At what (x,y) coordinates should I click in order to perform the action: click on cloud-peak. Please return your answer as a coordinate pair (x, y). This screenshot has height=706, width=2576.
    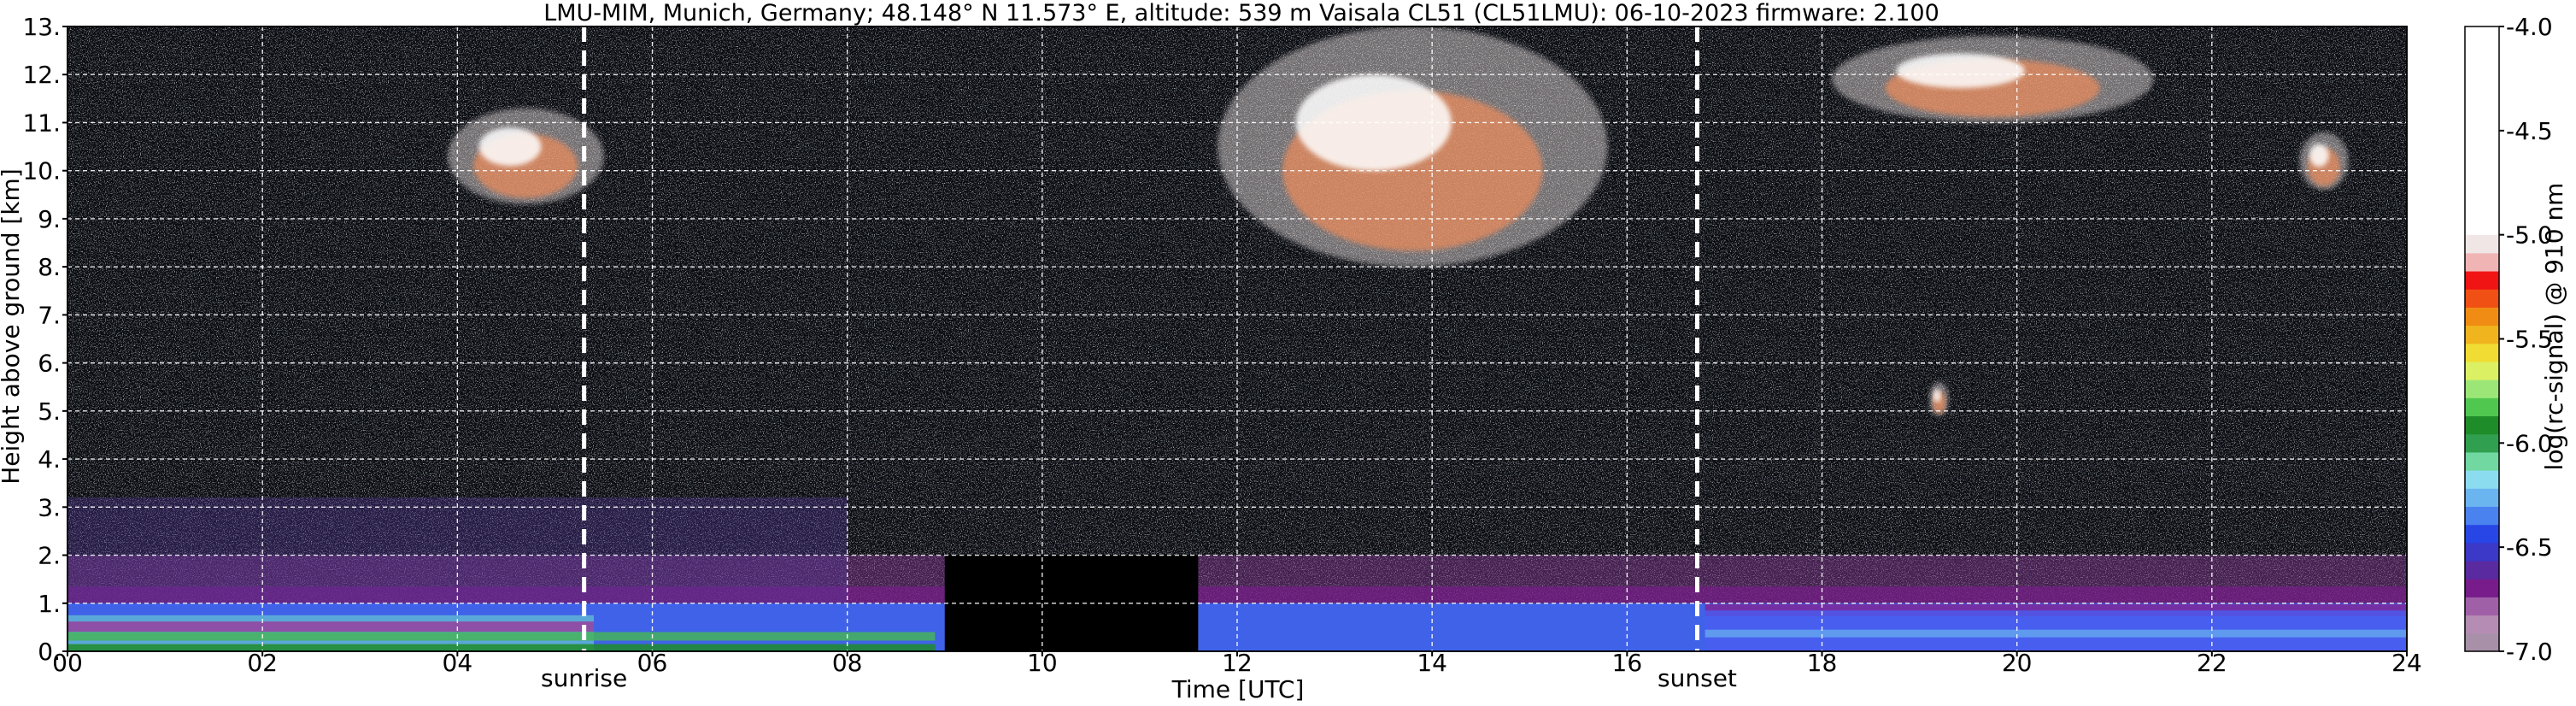
    Looking at the image, I should click on (1937, 395).